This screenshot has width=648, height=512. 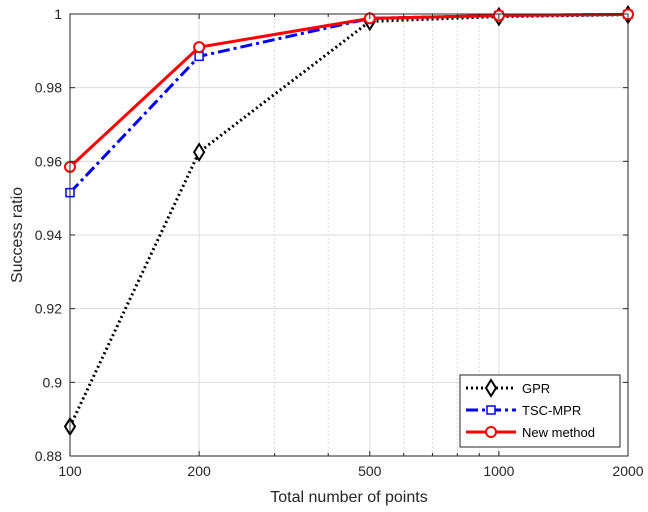 I want to click on y-tick-label: 0.94, so click(x=48, y=235).